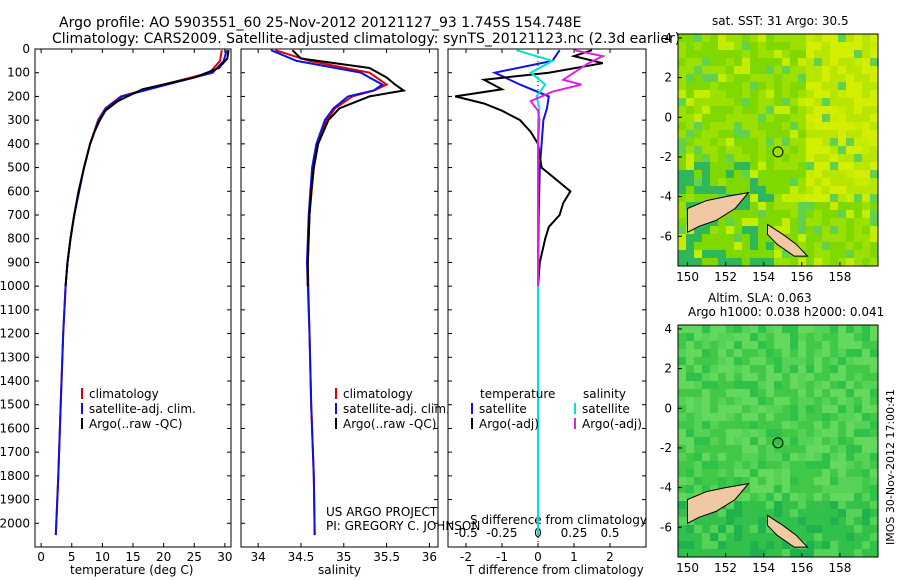  I want to click on x-tick-label: 34.5, so click(301, 557).